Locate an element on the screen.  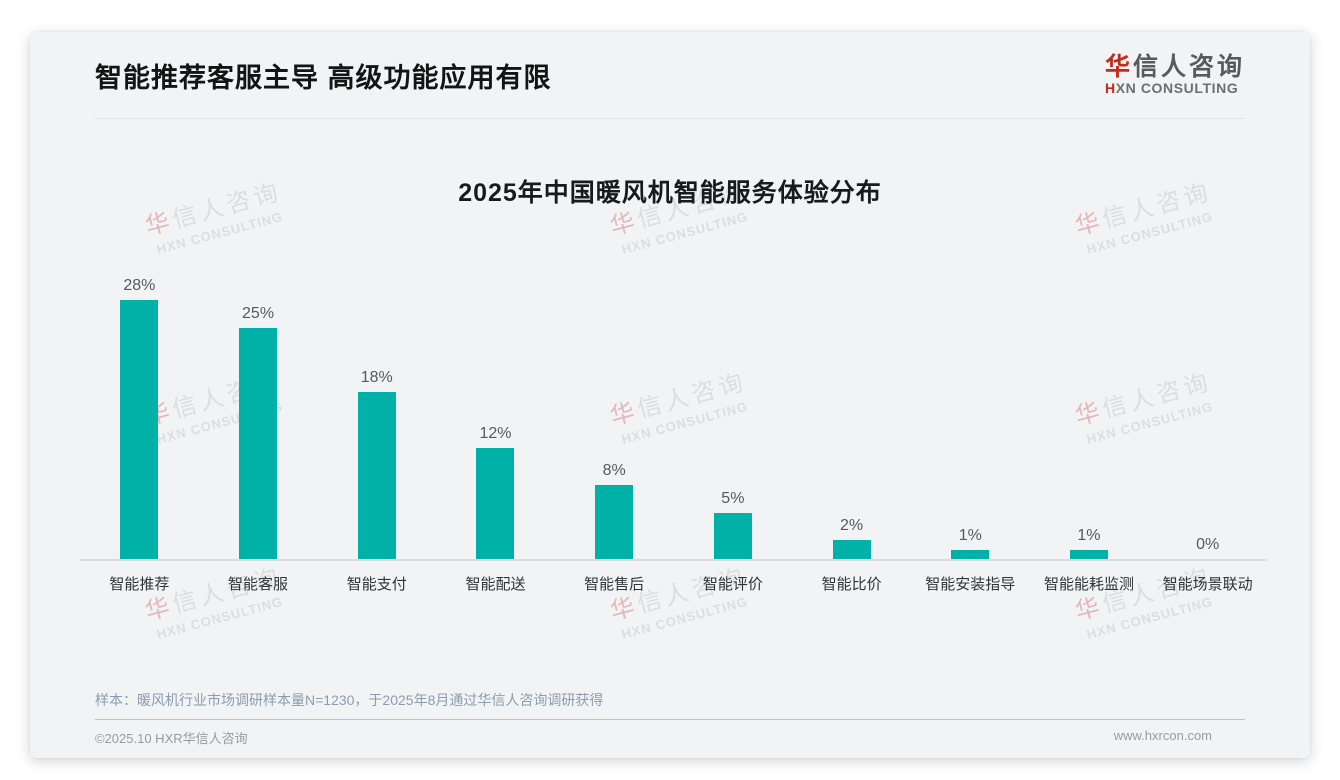
page-title: 智能推荐客服主导 高级功能应用有限 is located at coordinates (323, 77).